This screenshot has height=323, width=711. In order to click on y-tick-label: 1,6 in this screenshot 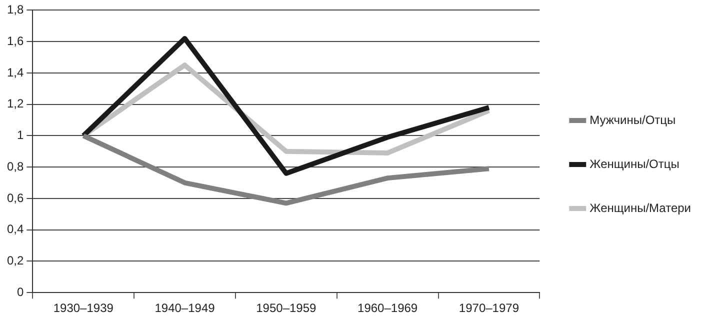, I will do `click(15, 41)`.